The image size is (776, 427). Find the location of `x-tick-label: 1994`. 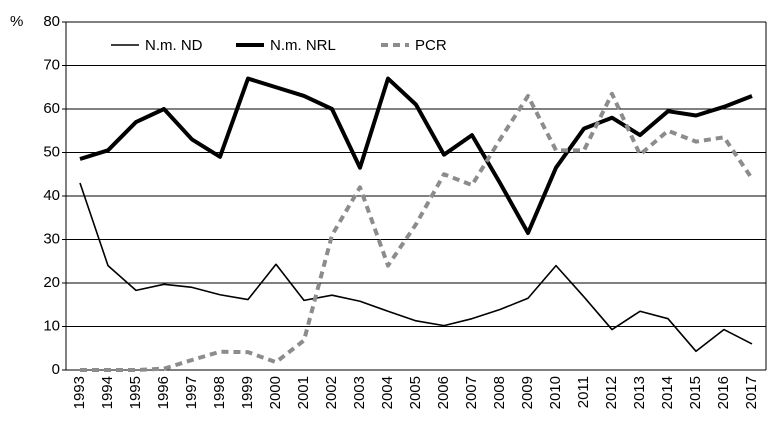

x-tick-label: 1994 is located at coordinates (107, 392).